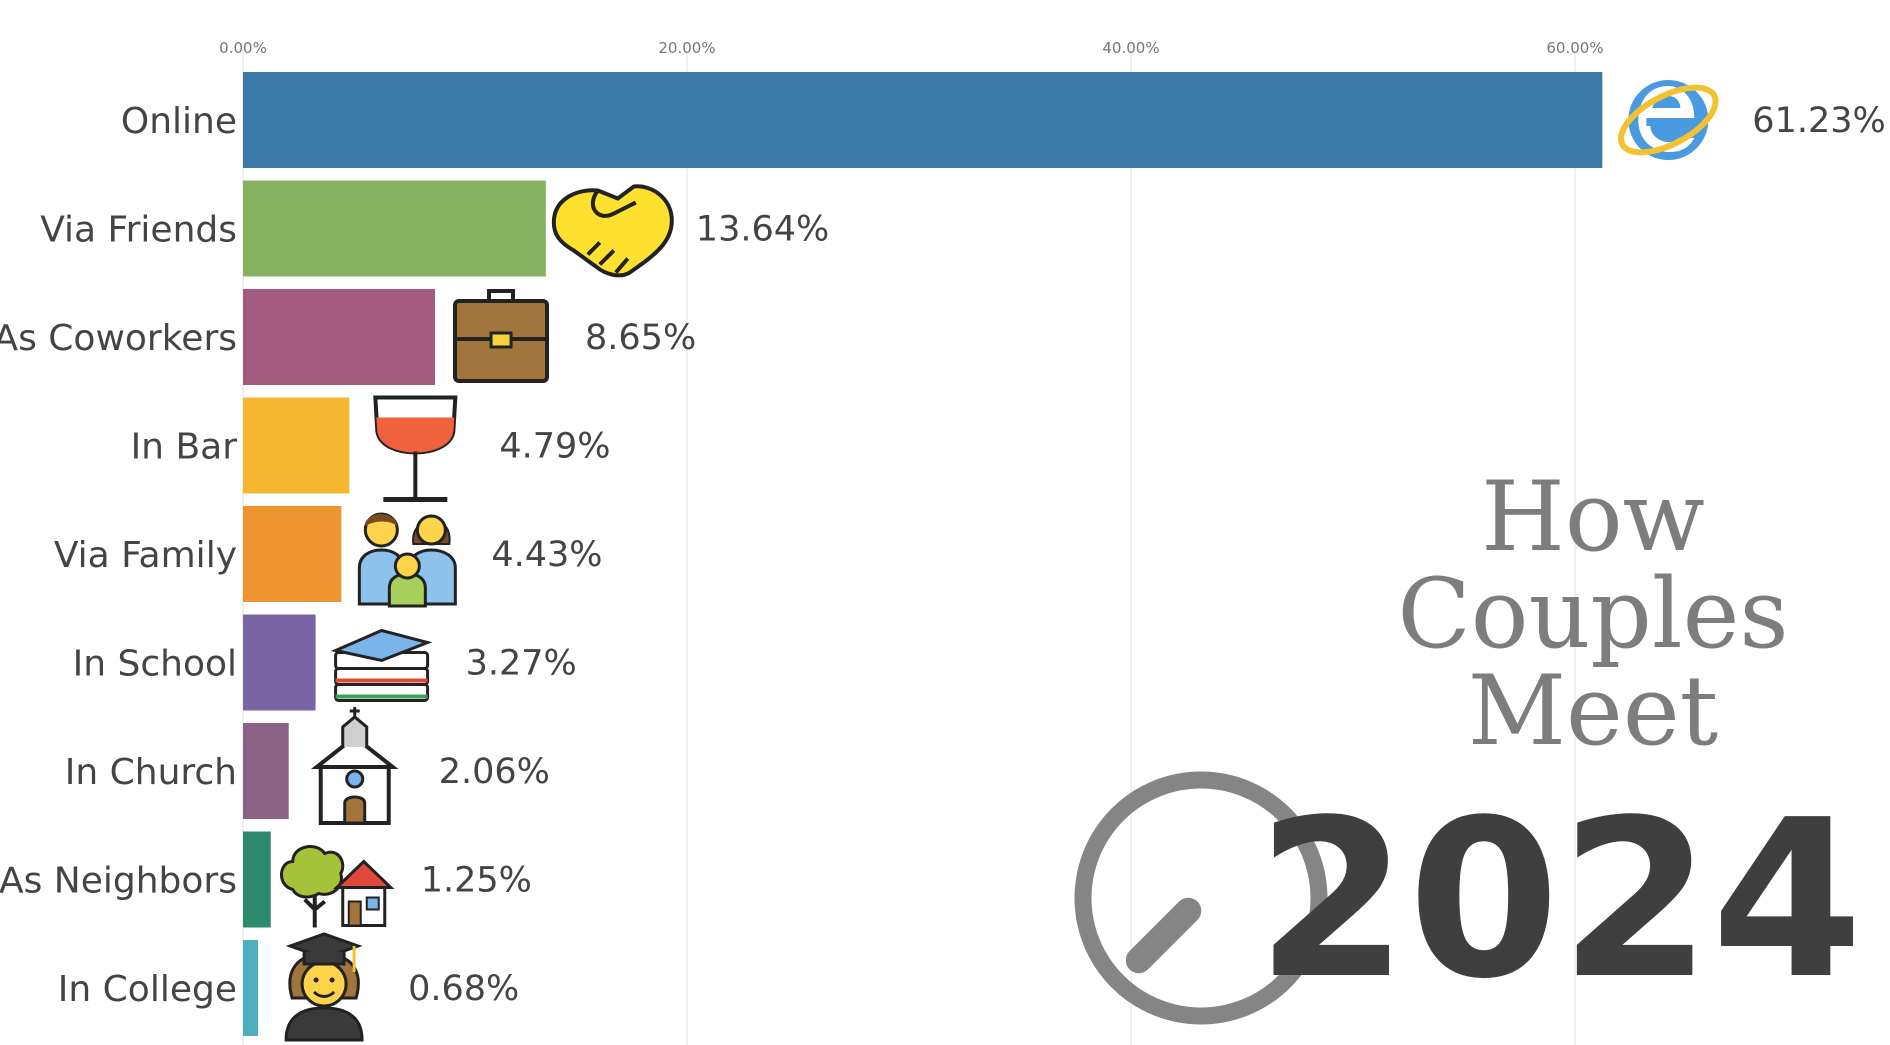 Image resolution: width=1890 pixels, height=1045 pixels. Describe the element at coordinates (686, 48) in the screenshot. I see `x-tick-label: 20.00%` at that location.